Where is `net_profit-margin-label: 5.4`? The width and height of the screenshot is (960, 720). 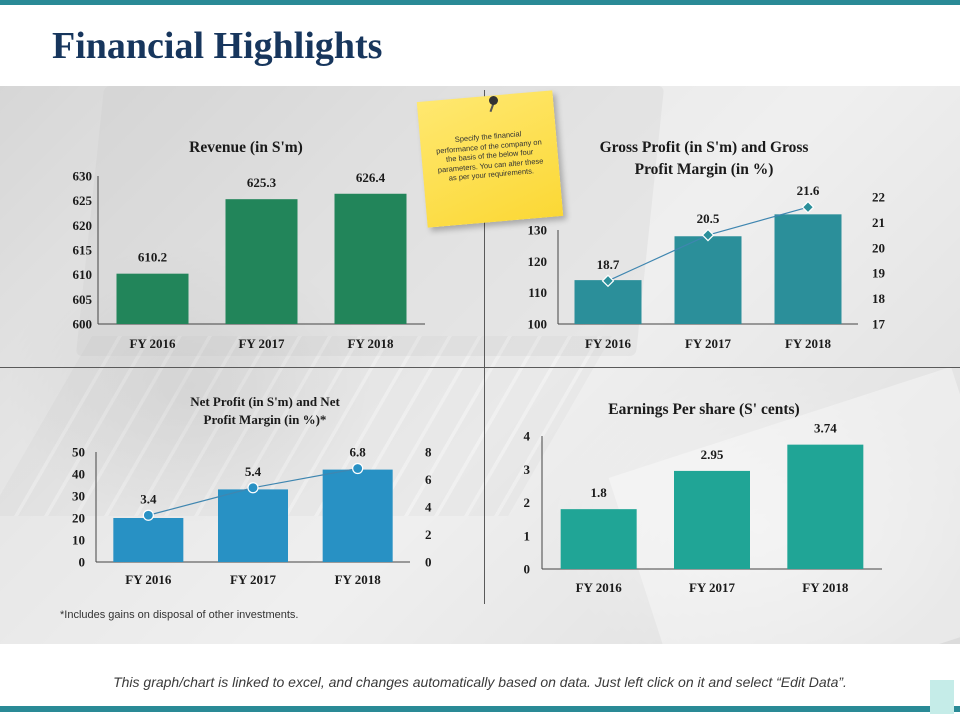 net_profit-margin-label: 5.4 is located at coordinates (253, 471).